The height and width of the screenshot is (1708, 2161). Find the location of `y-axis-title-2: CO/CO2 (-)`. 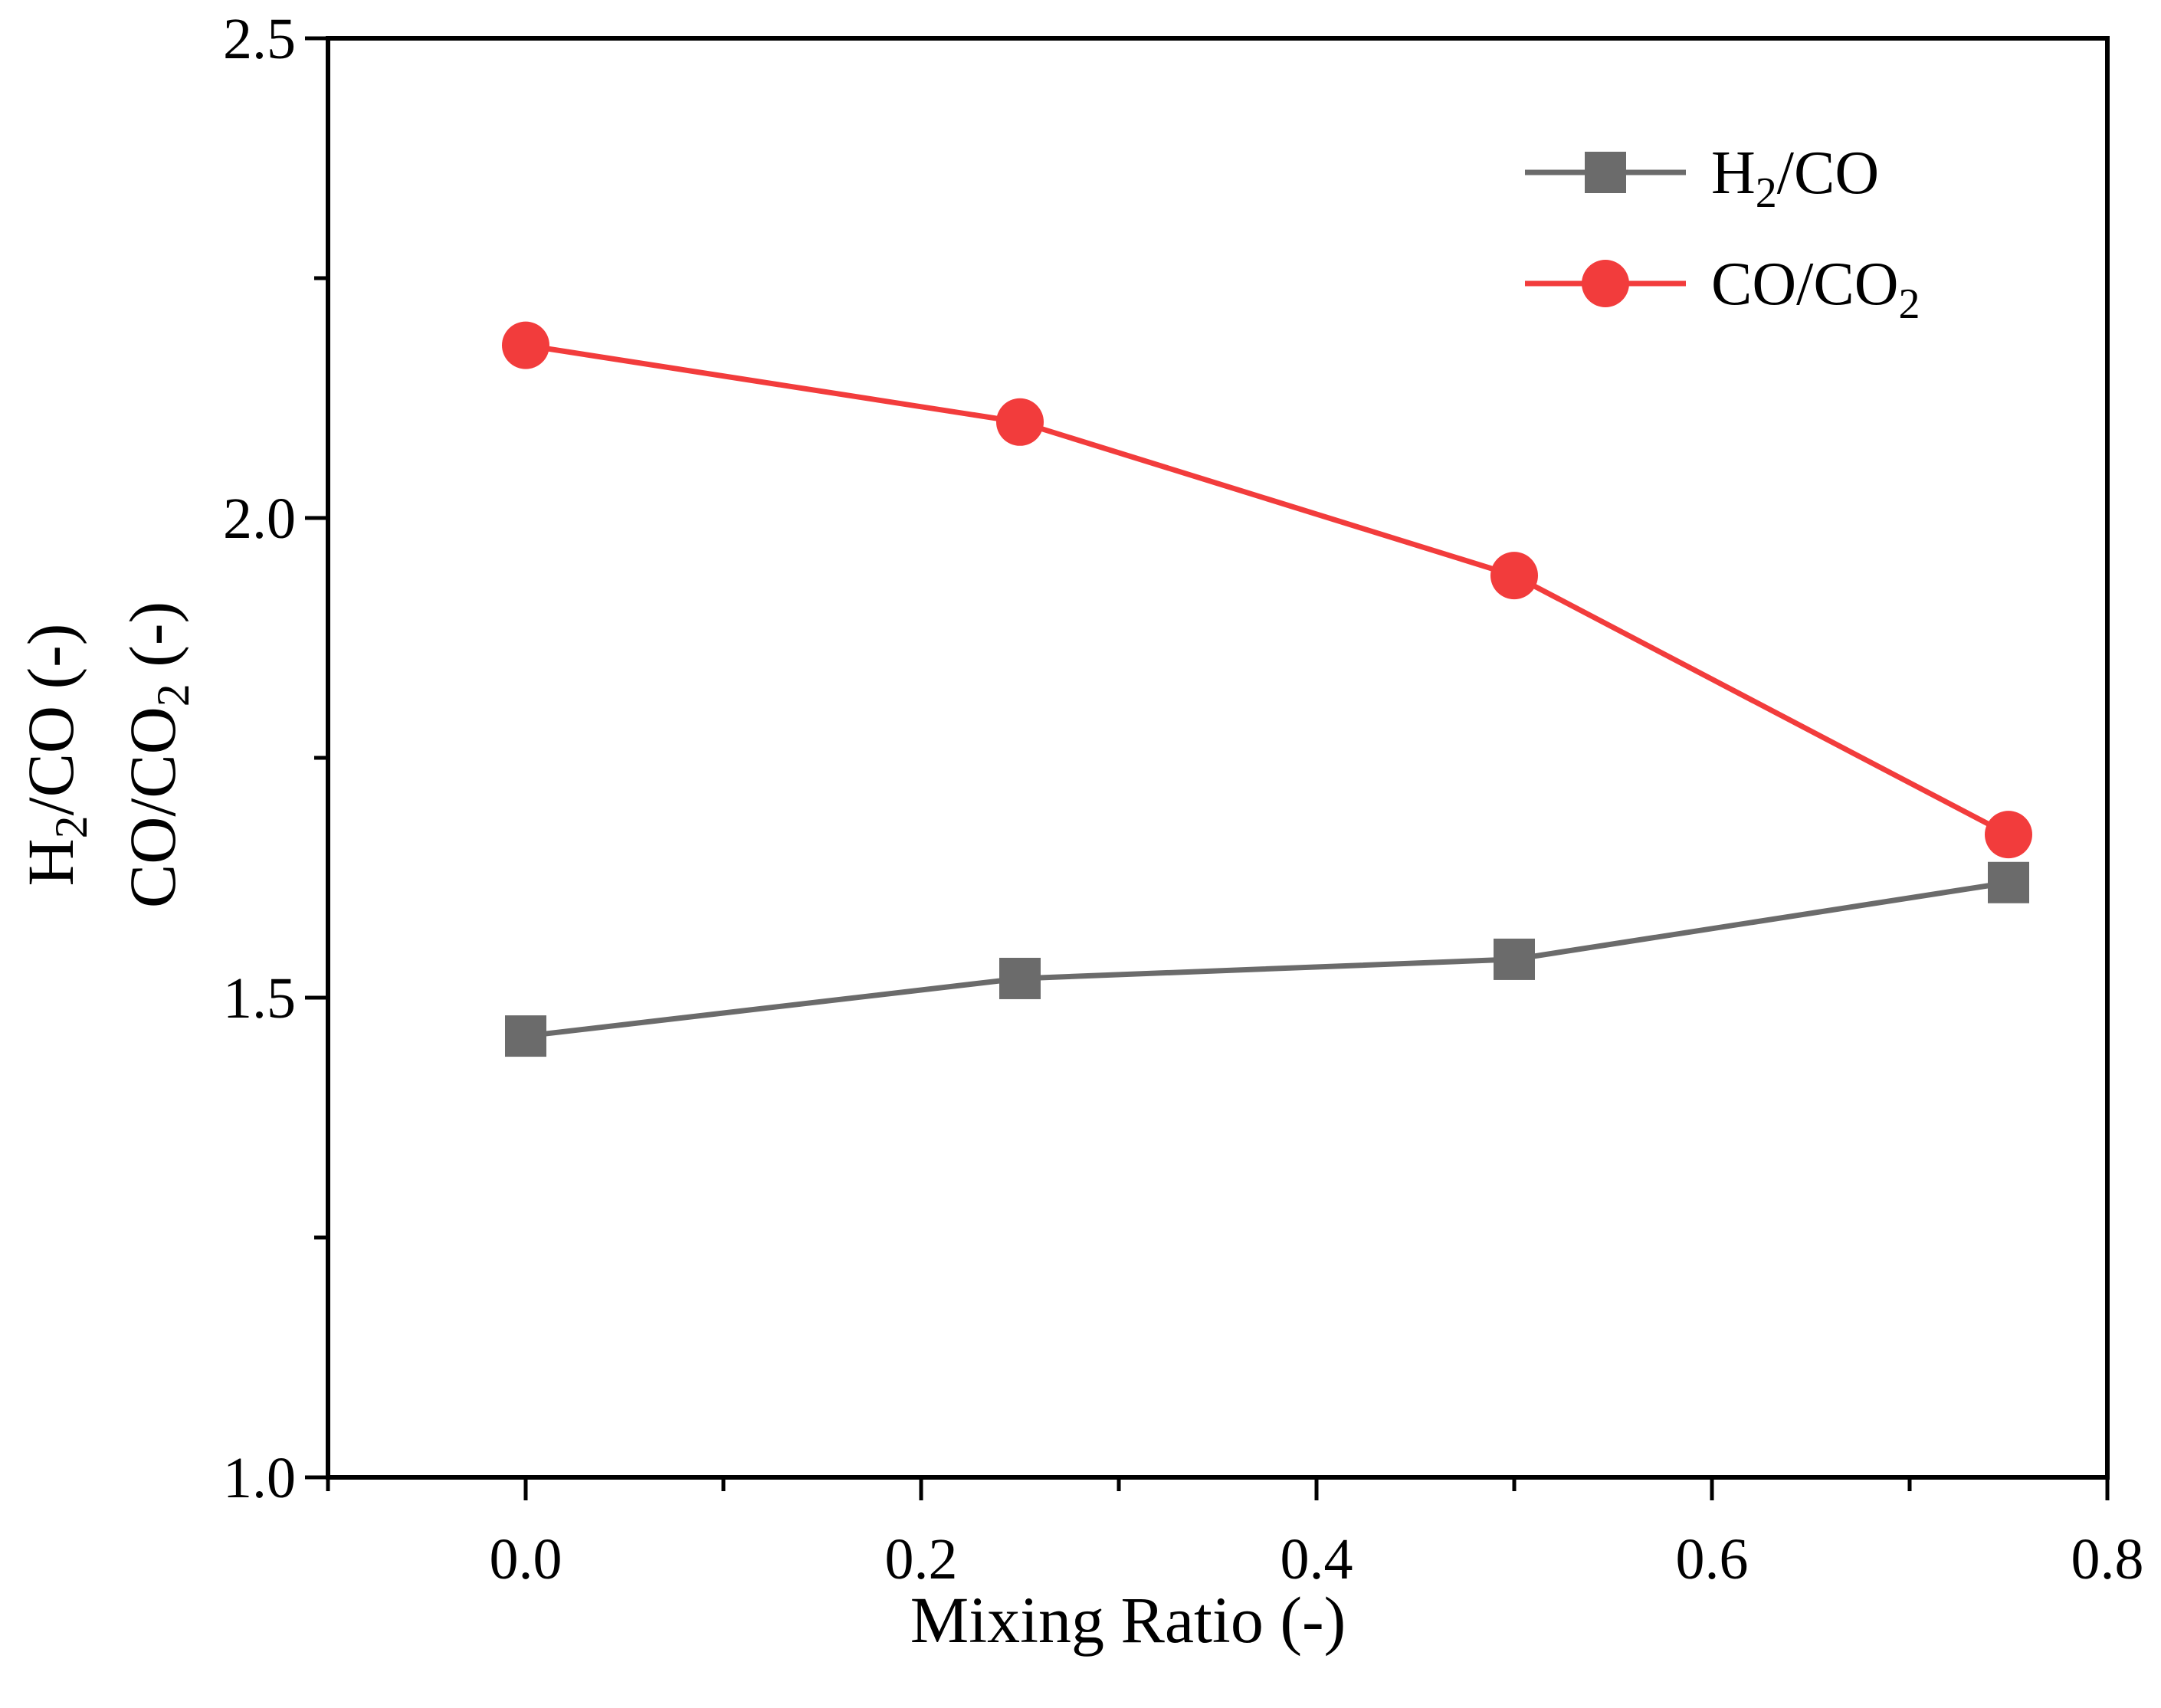

y-axis-title-2: CO/CO2 (-) is located at coordinates (157, 755).